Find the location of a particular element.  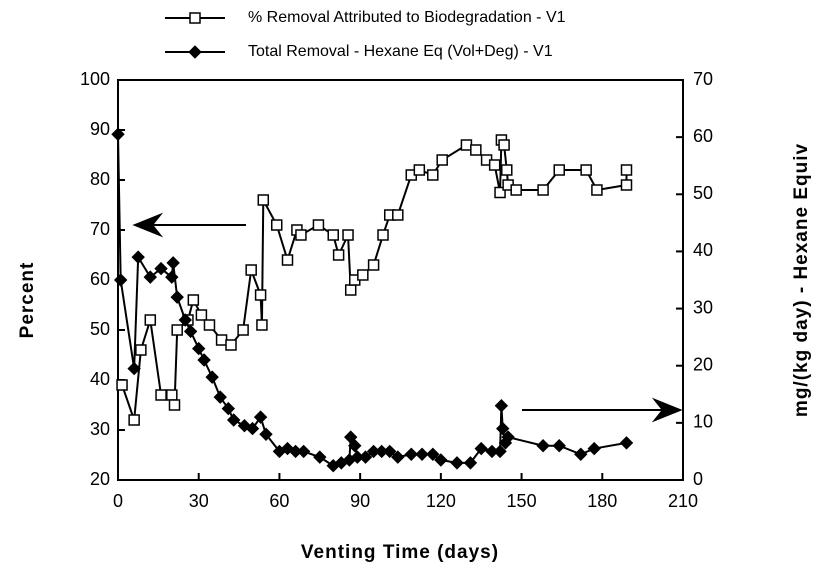

y2-tick-label: 60 is located at coordinates (703, 136).